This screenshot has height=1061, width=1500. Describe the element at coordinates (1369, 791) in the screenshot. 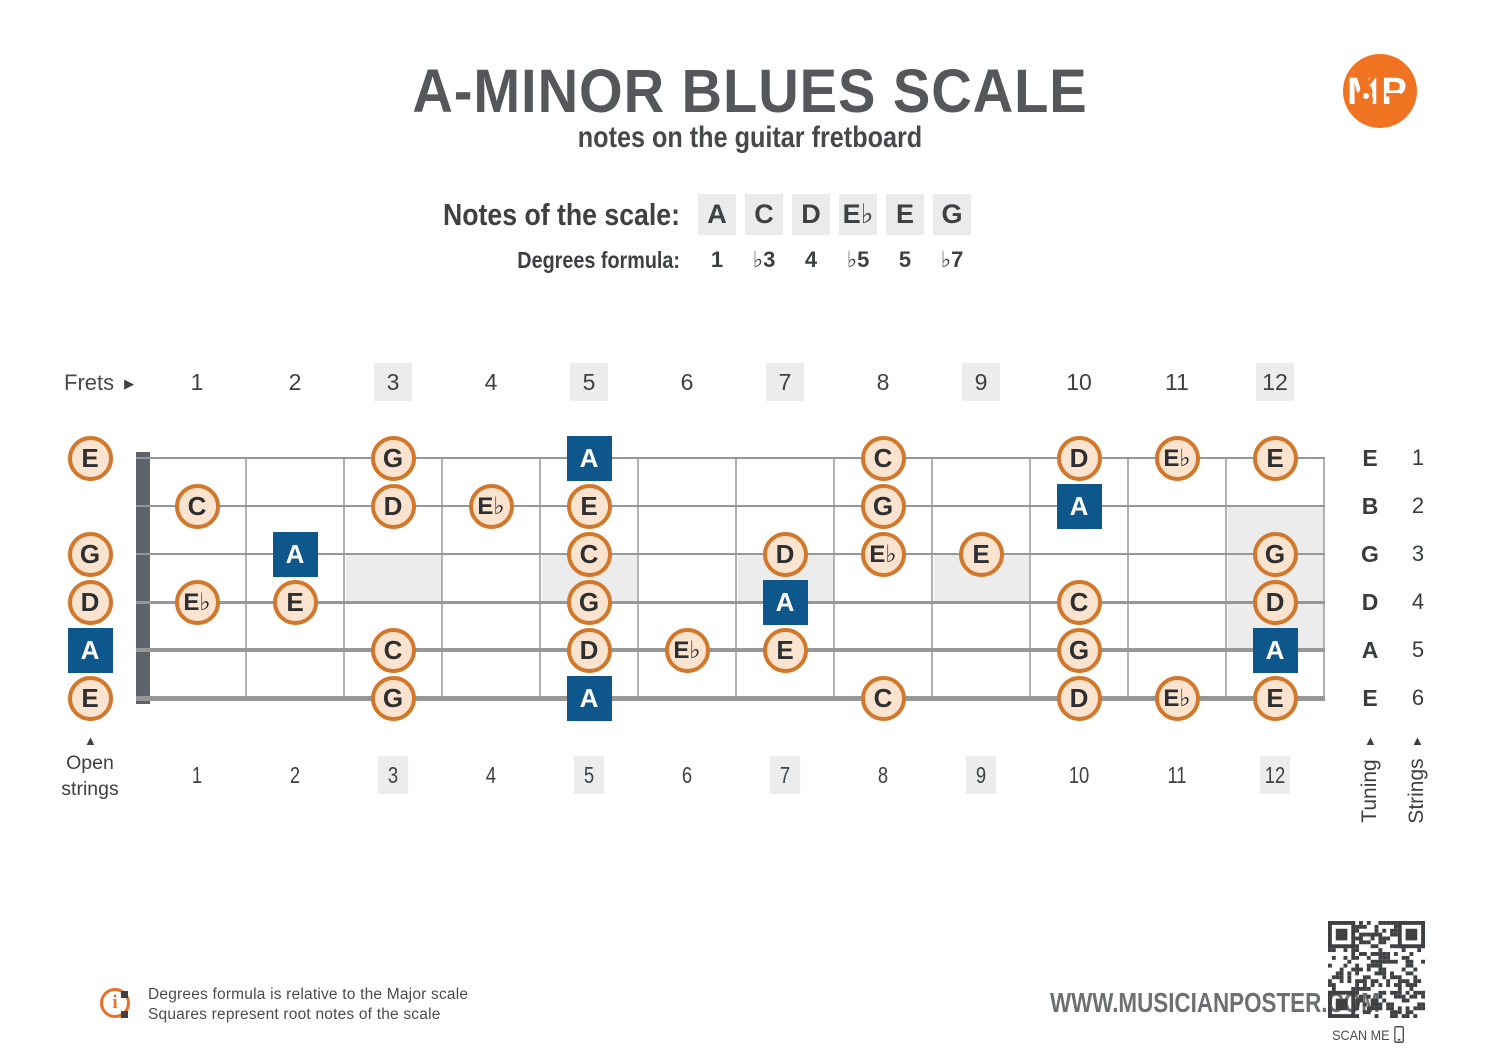

I see `tuning-axis-label: Tuning` at that location.